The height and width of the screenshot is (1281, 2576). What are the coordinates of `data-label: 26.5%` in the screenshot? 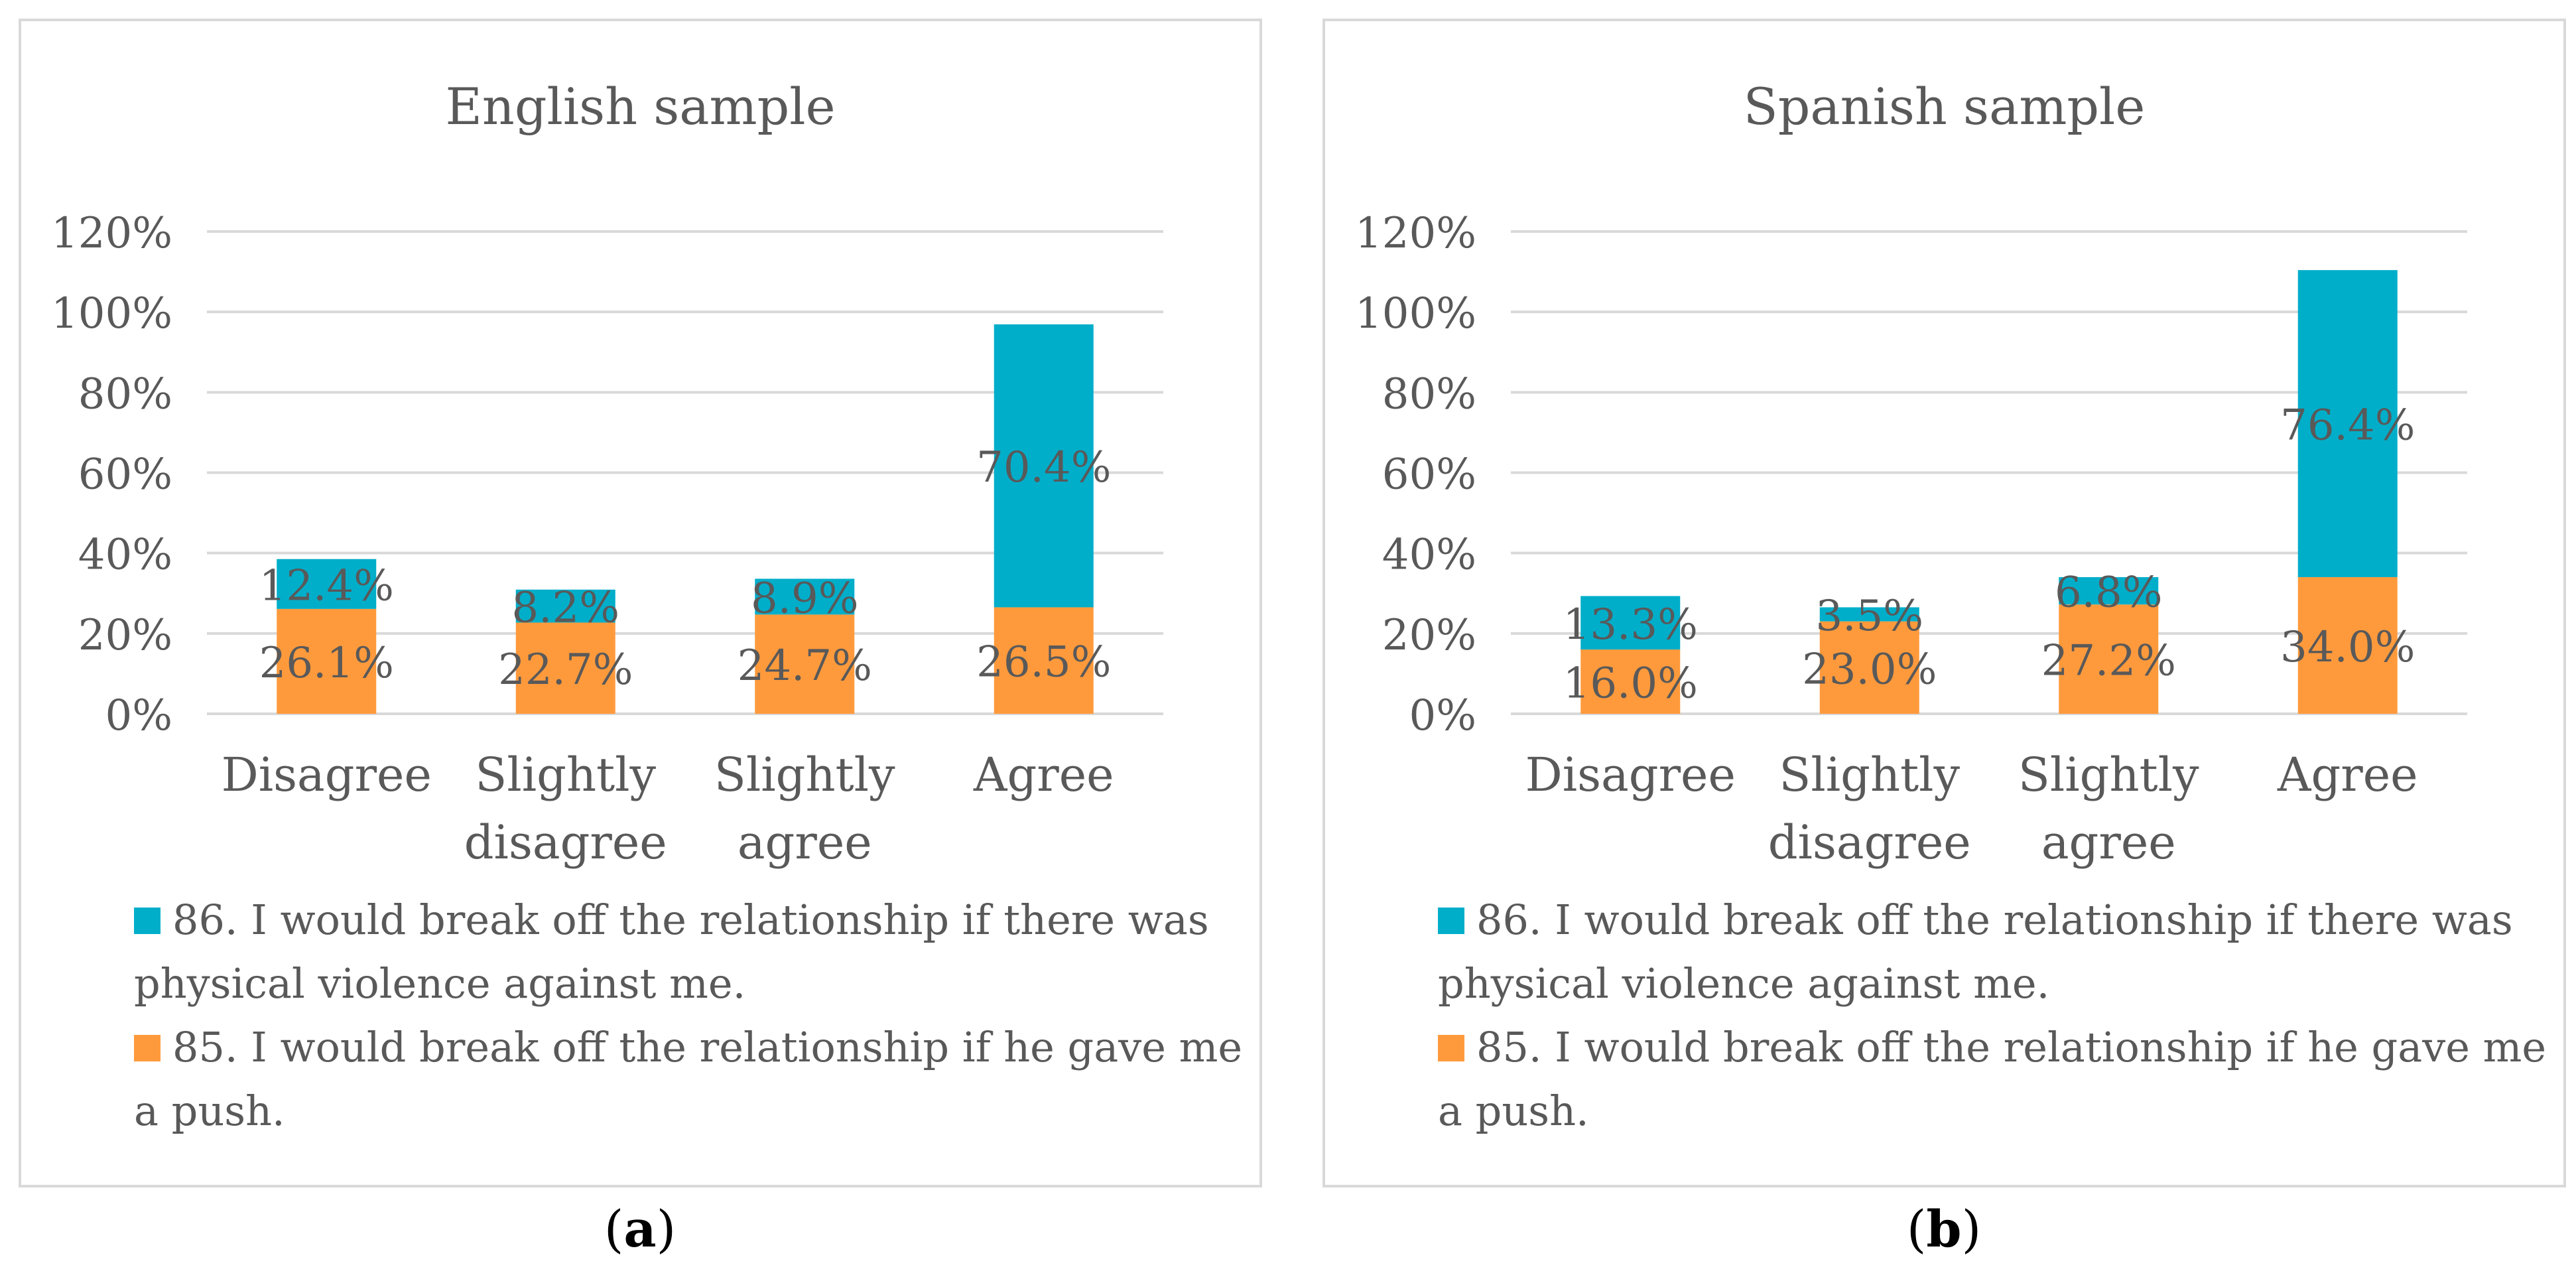 It's located at (1044, 662).